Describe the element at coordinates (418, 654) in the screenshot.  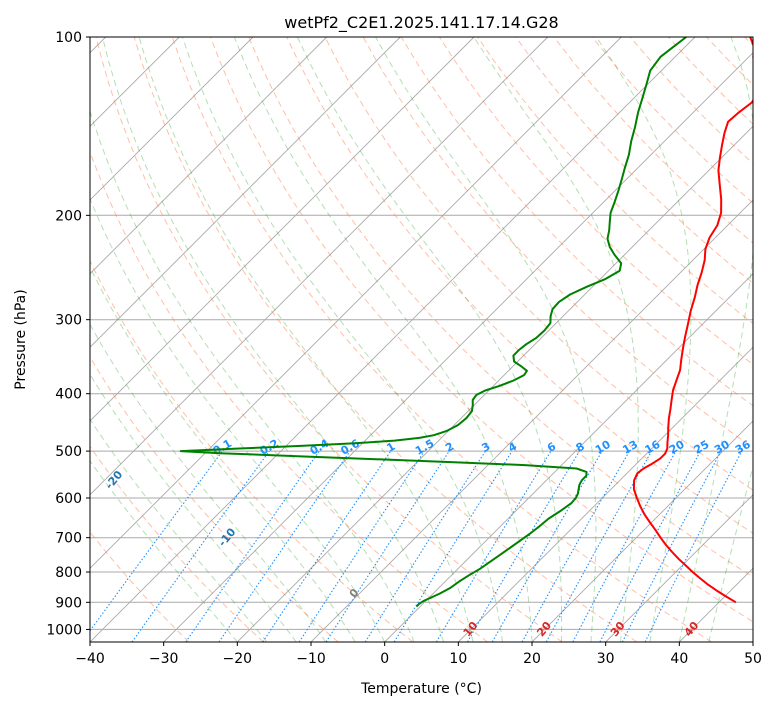
I see `x-axis-ticks: −40 −30 −20 −10 0 10 20 30 40 50` at that location.